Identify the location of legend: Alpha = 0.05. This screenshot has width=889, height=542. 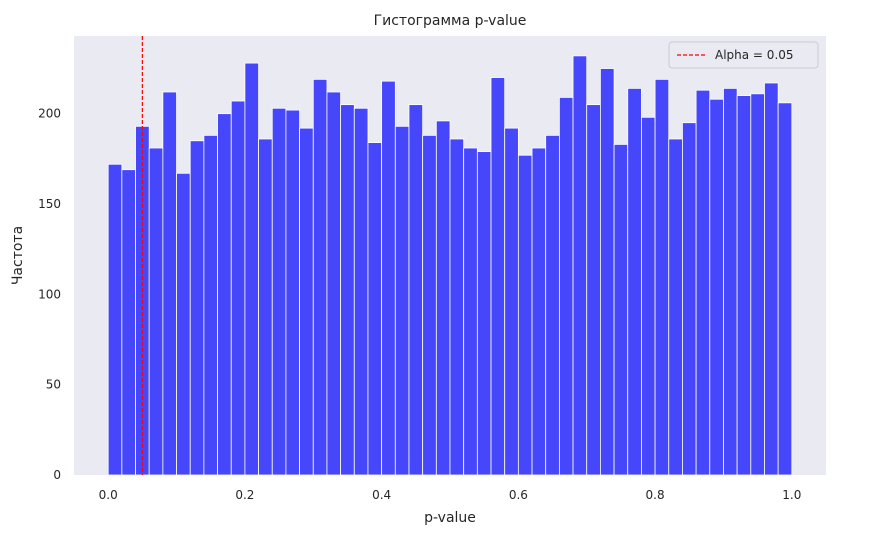
(743, 55).